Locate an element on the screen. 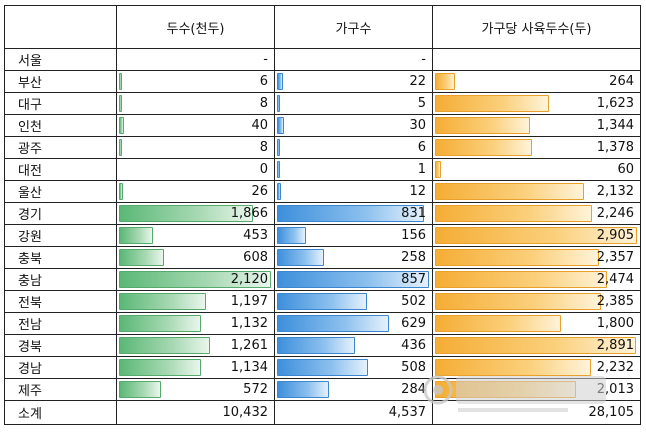 This screenshot has width=646, height=433. per-household-cell: 1,344 is located at coordinates (536, 125).